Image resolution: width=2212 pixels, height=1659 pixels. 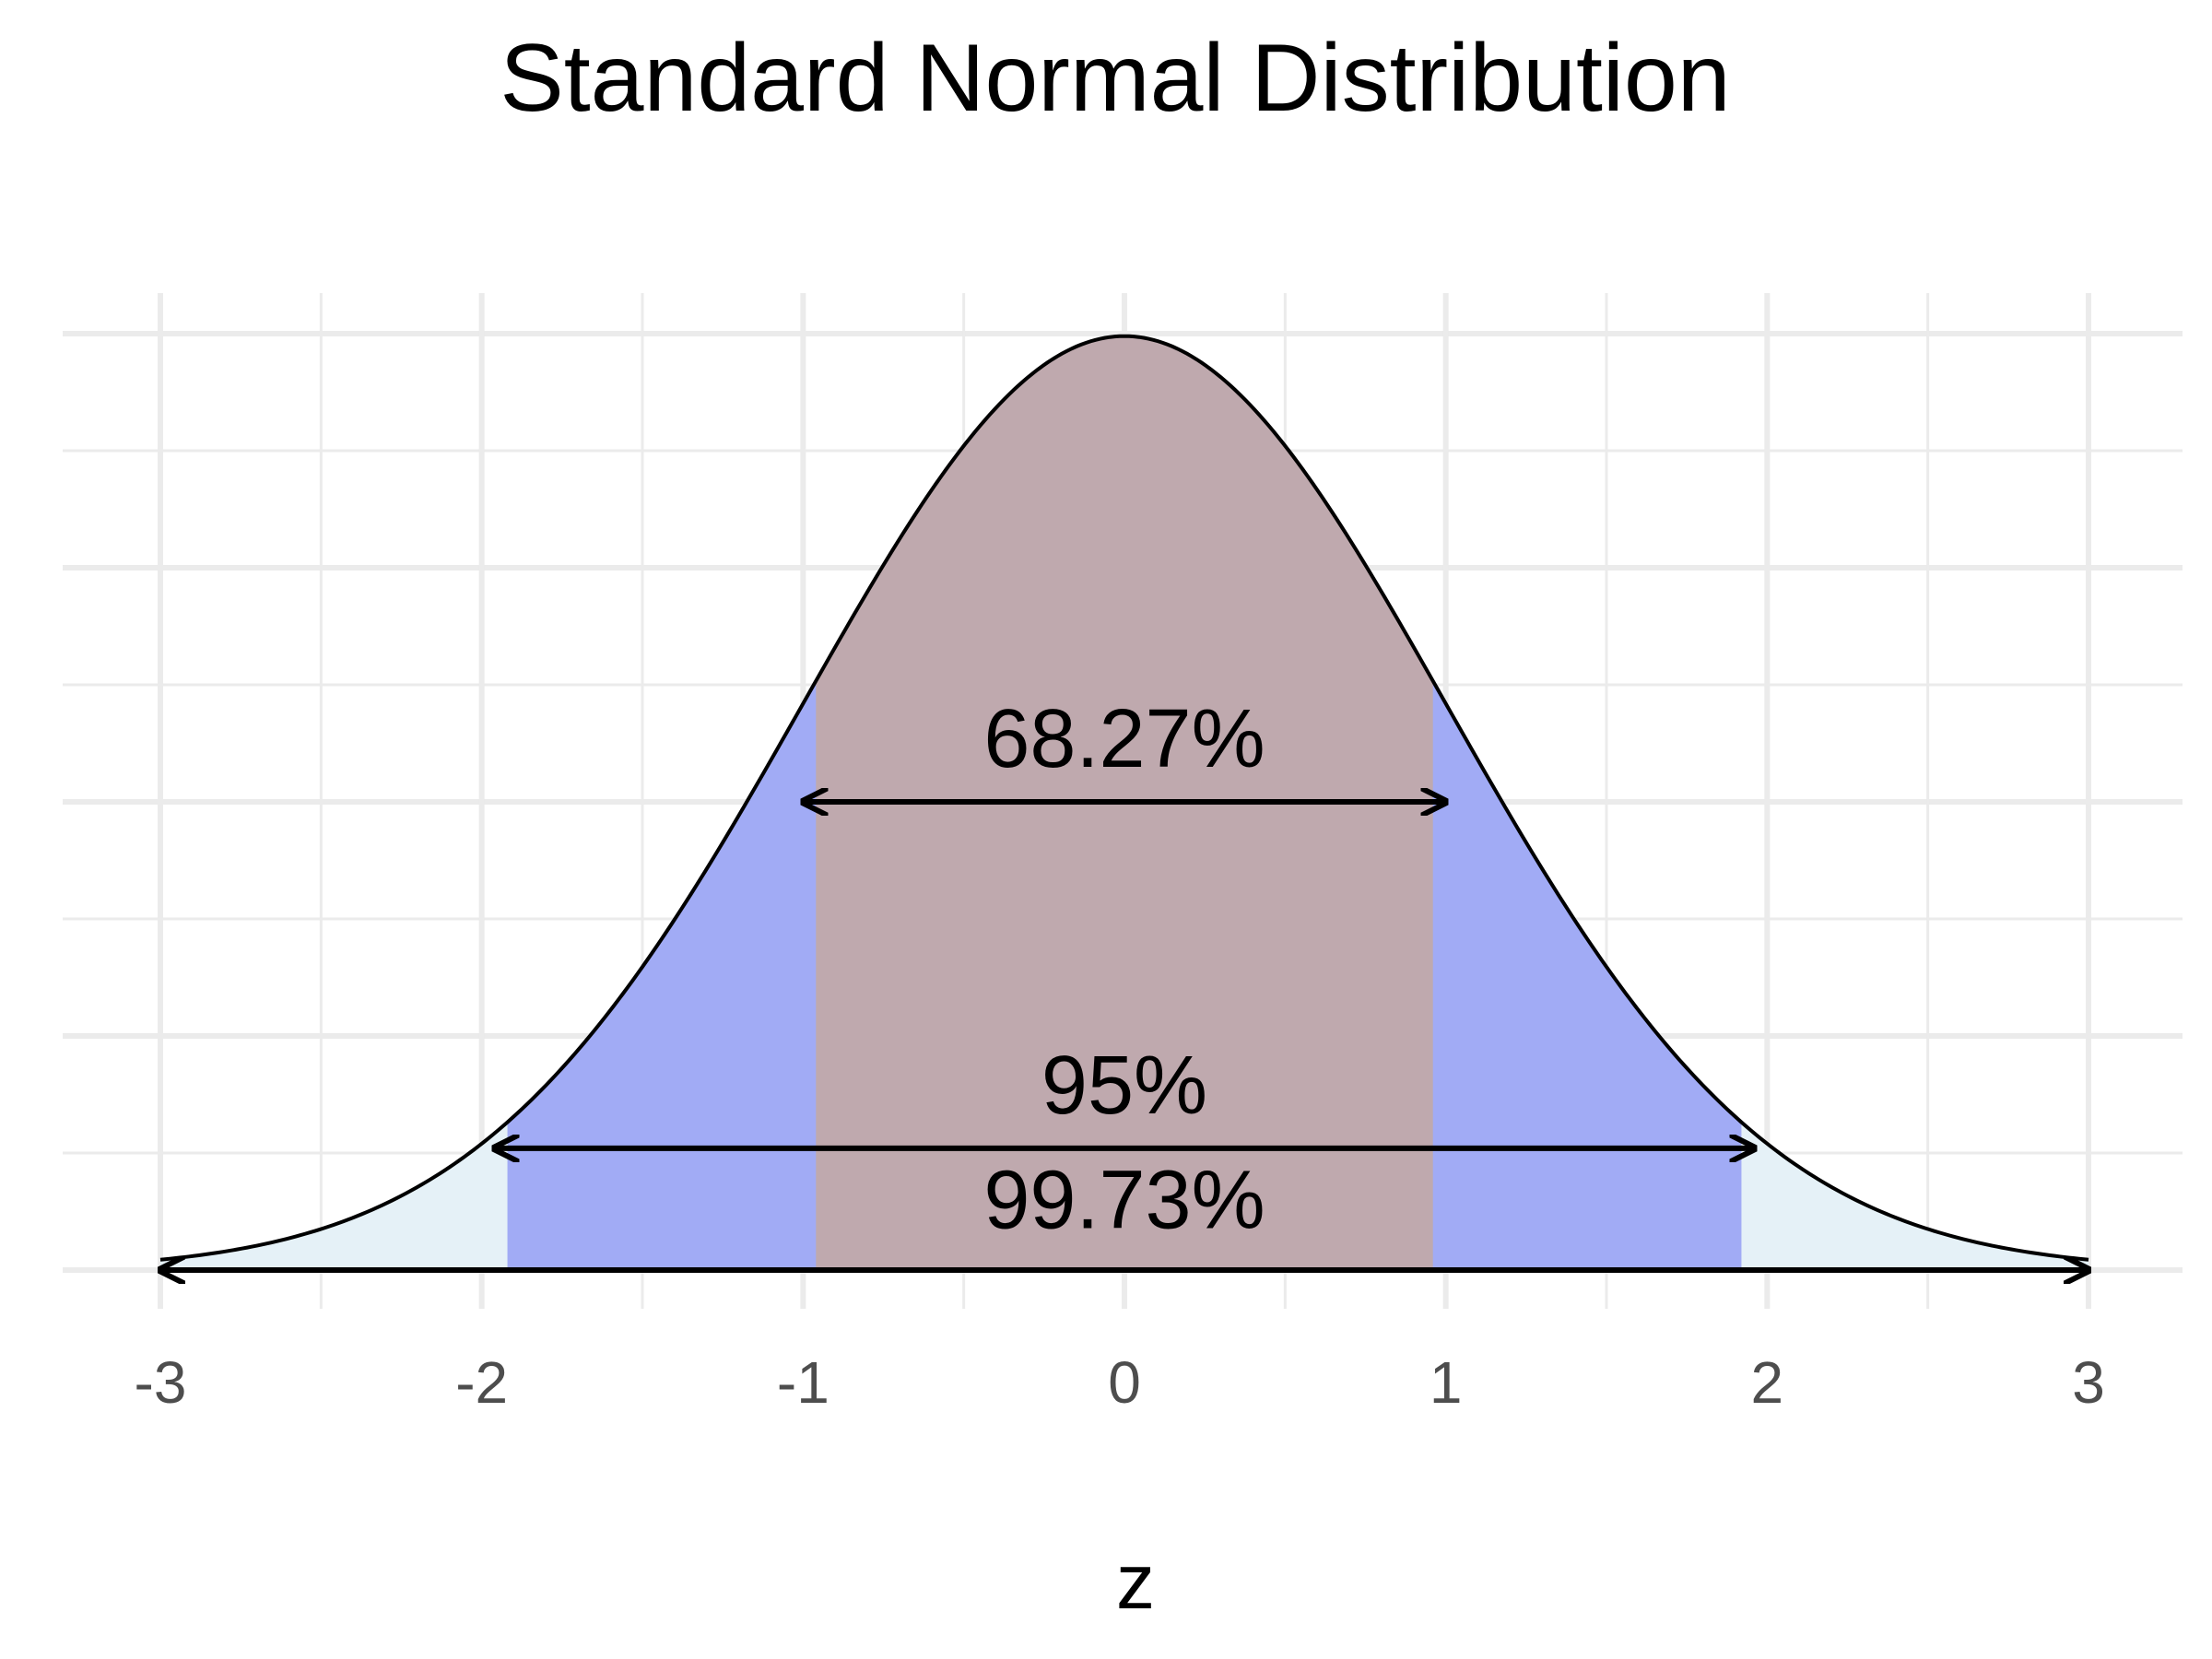 I want to click on x-tick-label: -1, so click(x=803, y=1382).